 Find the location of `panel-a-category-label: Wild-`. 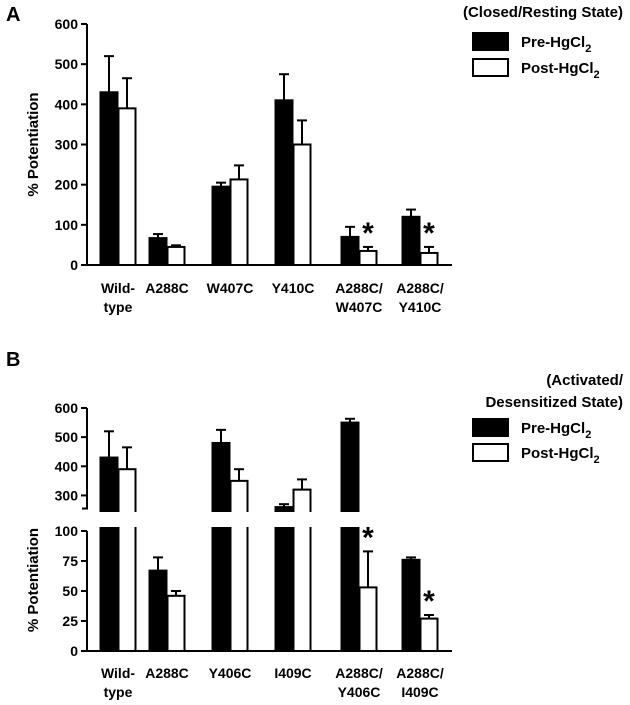

panel-a-category-label: Wild- is located at coordinates (118, 288).